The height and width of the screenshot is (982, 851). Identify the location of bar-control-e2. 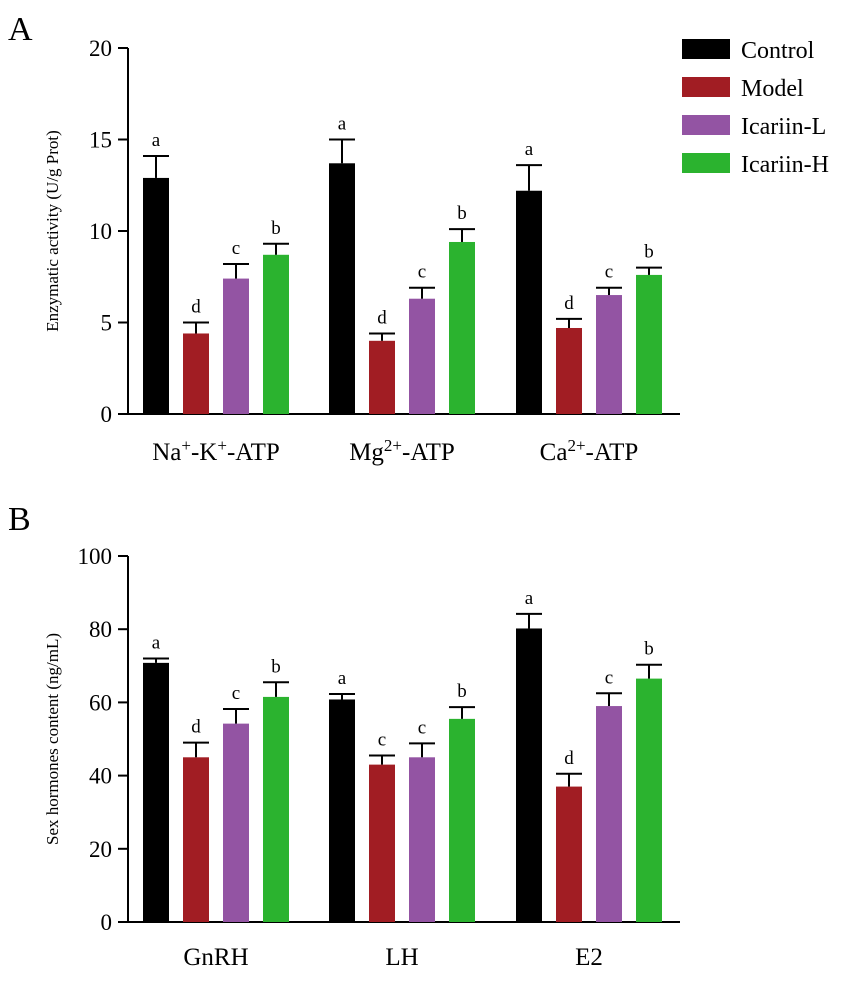
(529, 775).